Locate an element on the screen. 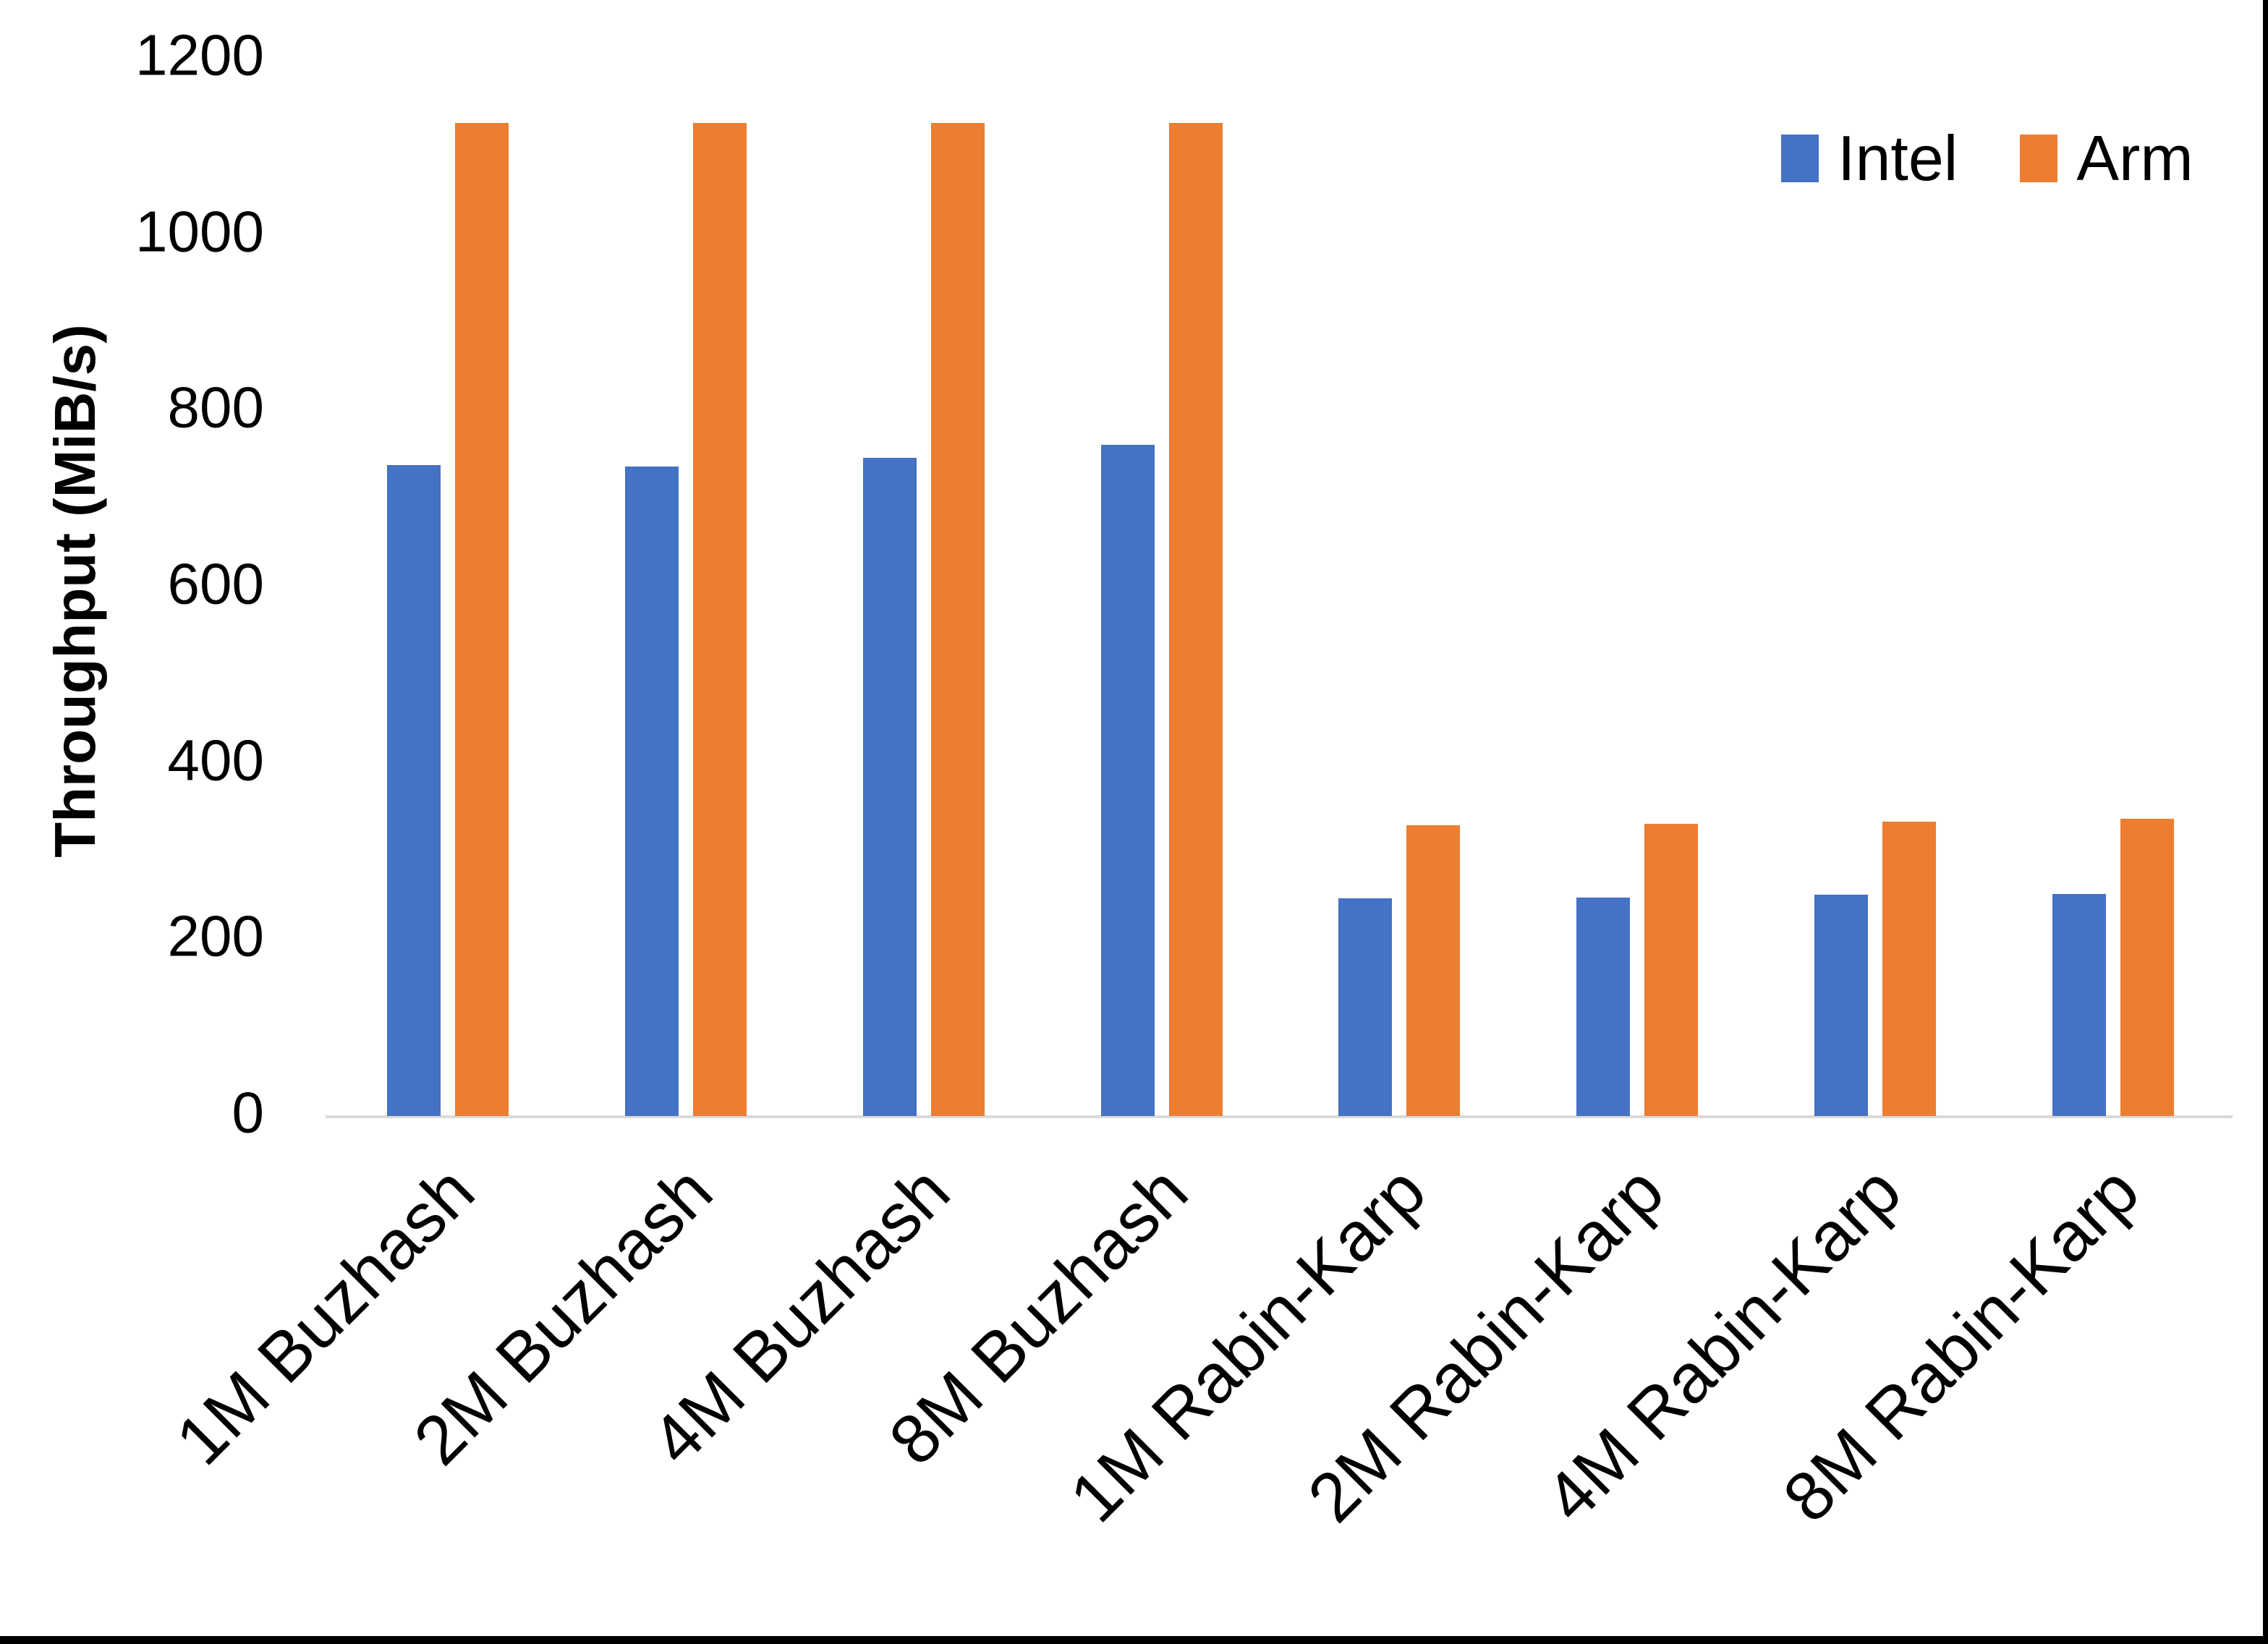 This screenshot has width=2268, height=1644. x-axis-line is located at coordinates (1279, 1116).